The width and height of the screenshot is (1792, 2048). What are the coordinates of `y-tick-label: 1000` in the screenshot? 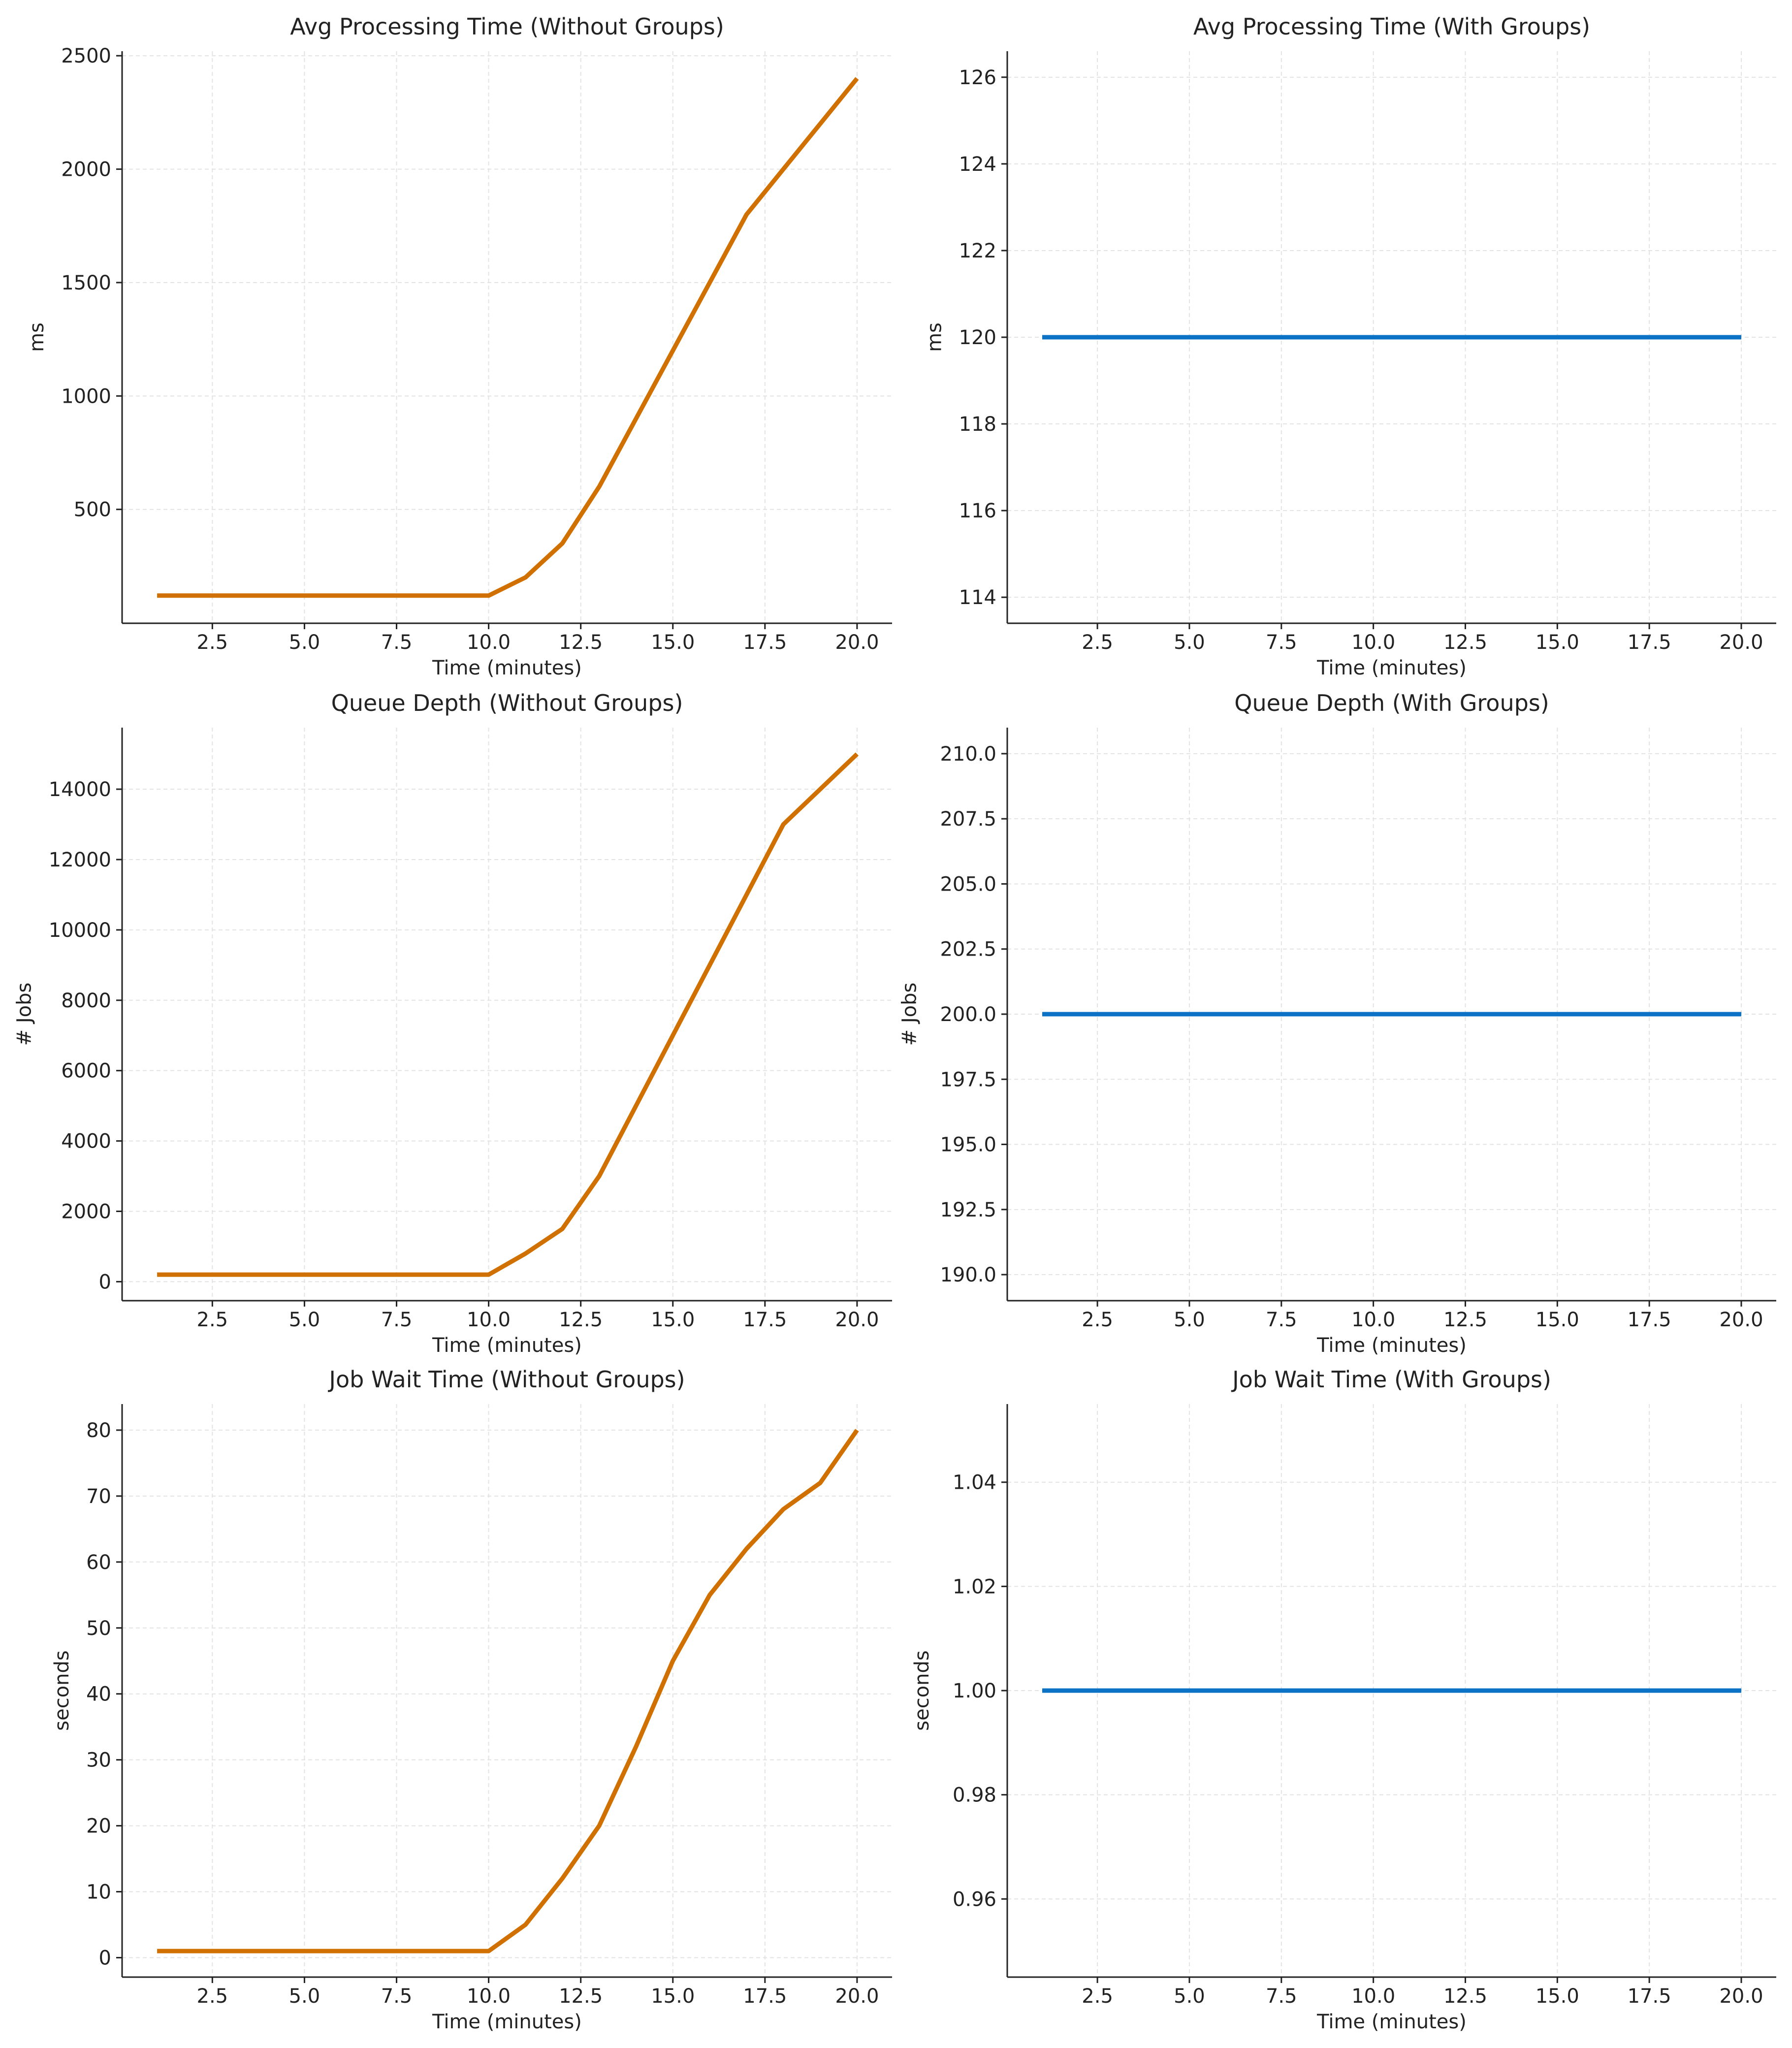 It's located at (86, 396).